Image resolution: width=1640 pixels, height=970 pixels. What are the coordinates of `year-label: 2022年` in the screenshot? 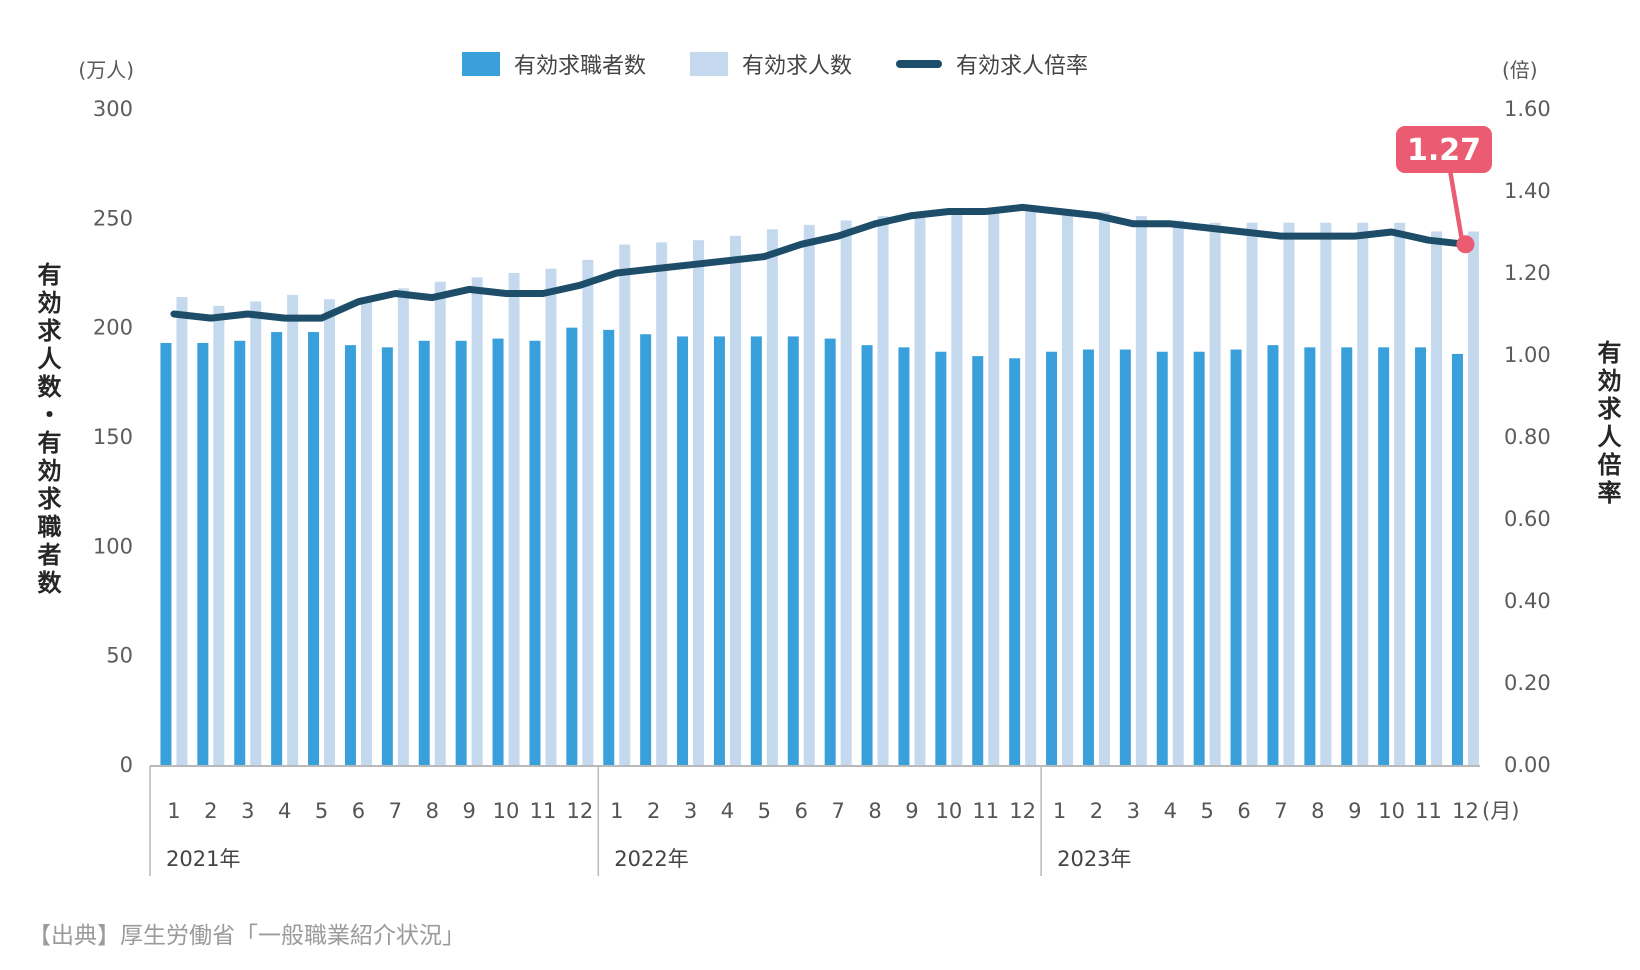 It's located at (651, 859).